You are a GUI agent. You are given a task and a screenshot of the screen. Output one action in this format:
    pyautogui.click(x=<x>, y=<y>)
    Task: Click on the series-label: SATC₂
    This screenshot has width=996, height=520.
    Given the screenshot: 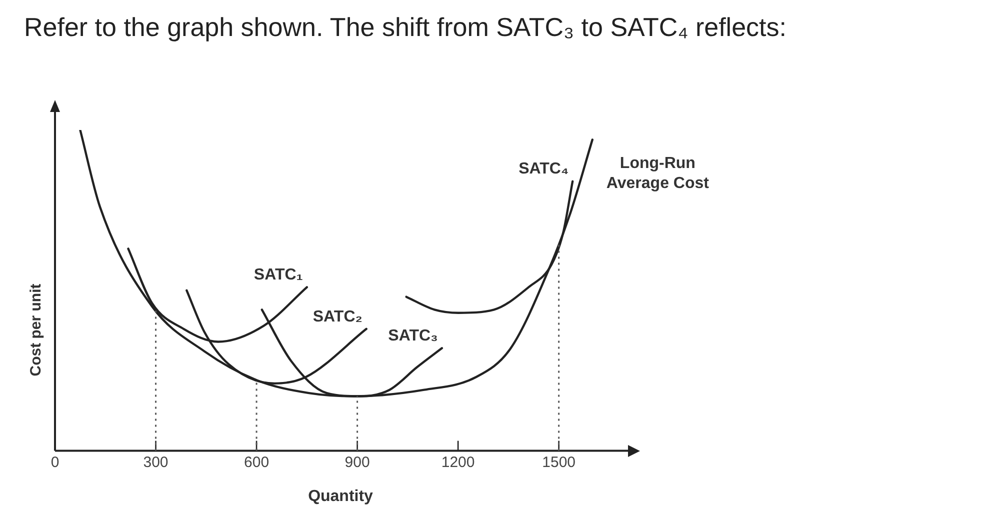 What is the action you would take?
    pyautogui.click(x=337, y=317)
    